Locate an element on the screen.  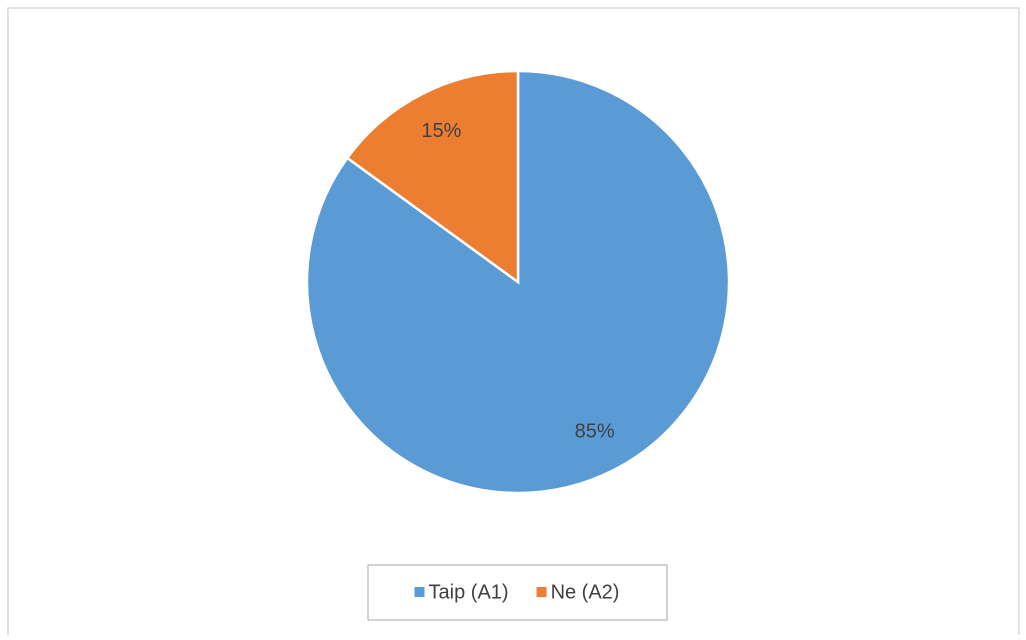
legend-box is located at coordinates (517, 592).